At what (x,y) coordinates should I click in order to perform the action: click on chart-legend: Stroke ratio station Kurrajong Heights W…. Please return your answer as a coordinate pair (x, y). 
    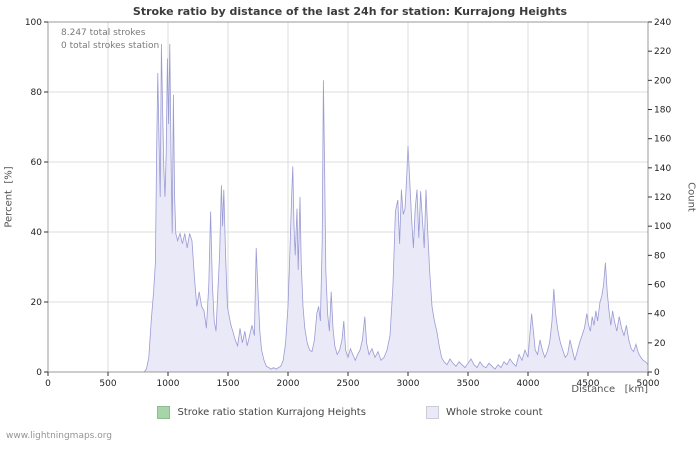
    Looking at the image, I should click on (350, 412).